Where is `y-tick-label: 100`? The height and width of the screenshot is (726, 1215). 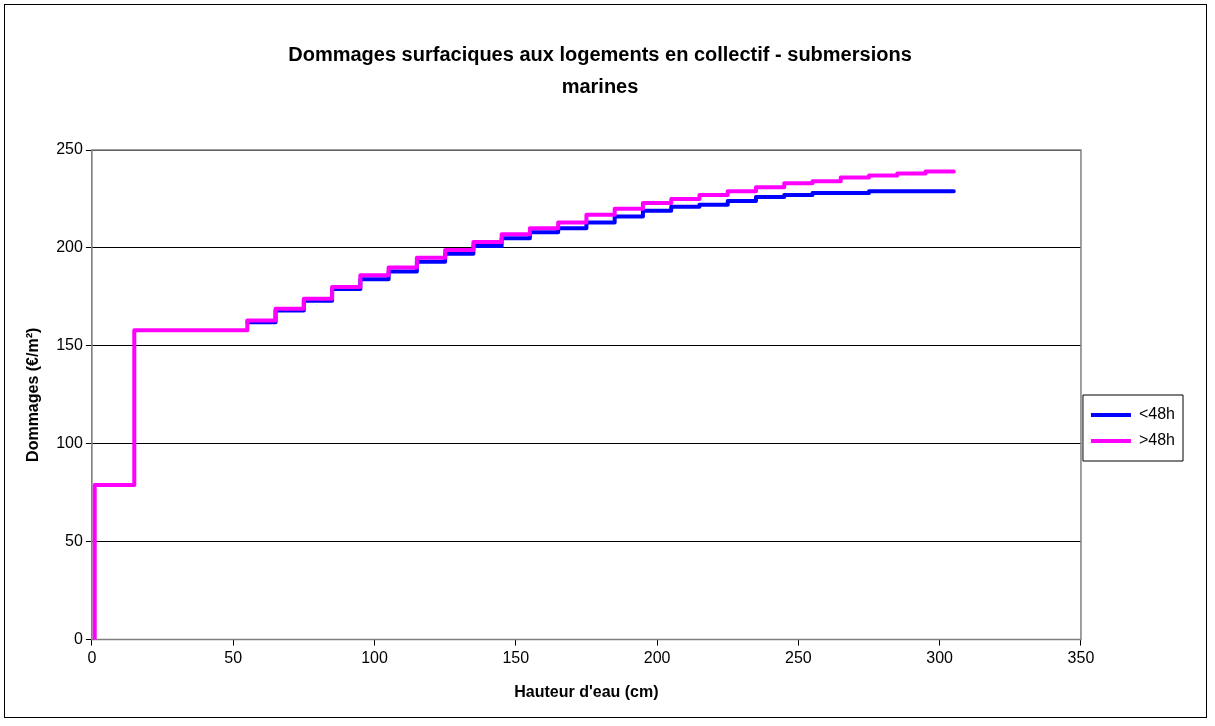
y-tick-label: 100 is located at coordinates (69, 443).